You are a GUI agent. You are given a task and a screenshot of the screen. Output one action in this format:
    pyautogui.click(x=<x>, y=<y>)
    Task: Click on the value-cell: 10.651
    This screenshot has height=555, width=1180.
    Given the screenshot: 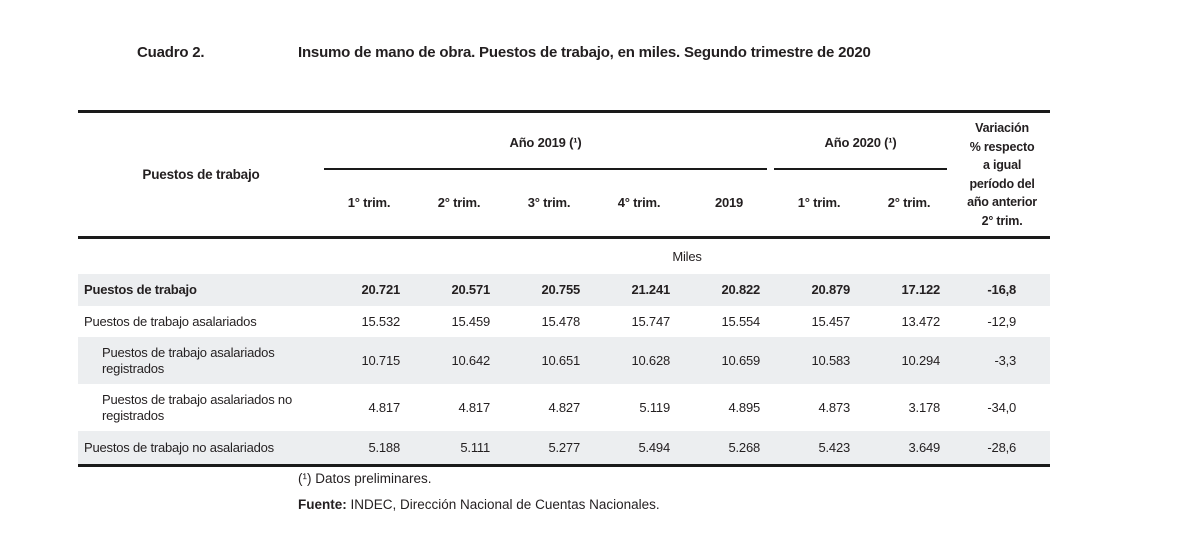 What is the action you would take?
    pyautogui.click(x=549, y=360)
    